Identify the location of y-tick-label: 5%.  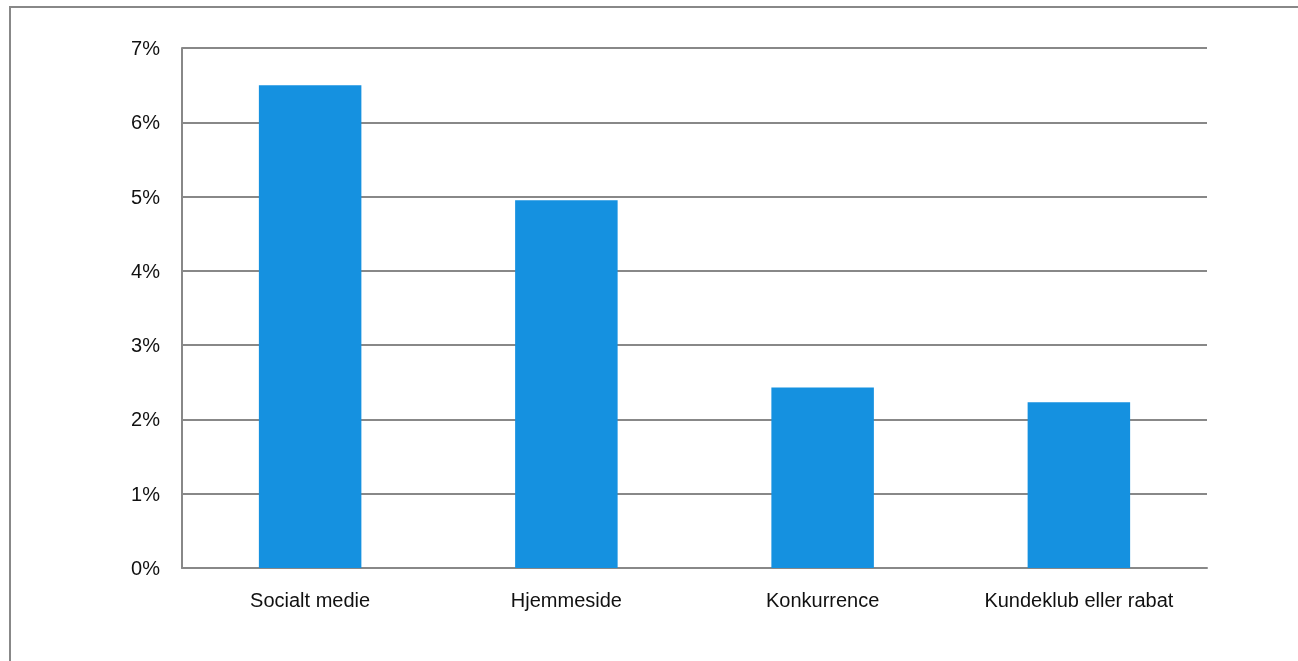
(146, 196).